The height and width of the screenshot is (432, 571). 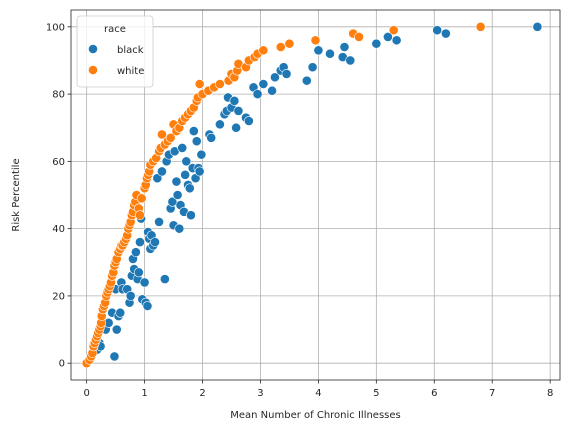 I want to click on x-tick-label: 3, so click(x=260, y=393).